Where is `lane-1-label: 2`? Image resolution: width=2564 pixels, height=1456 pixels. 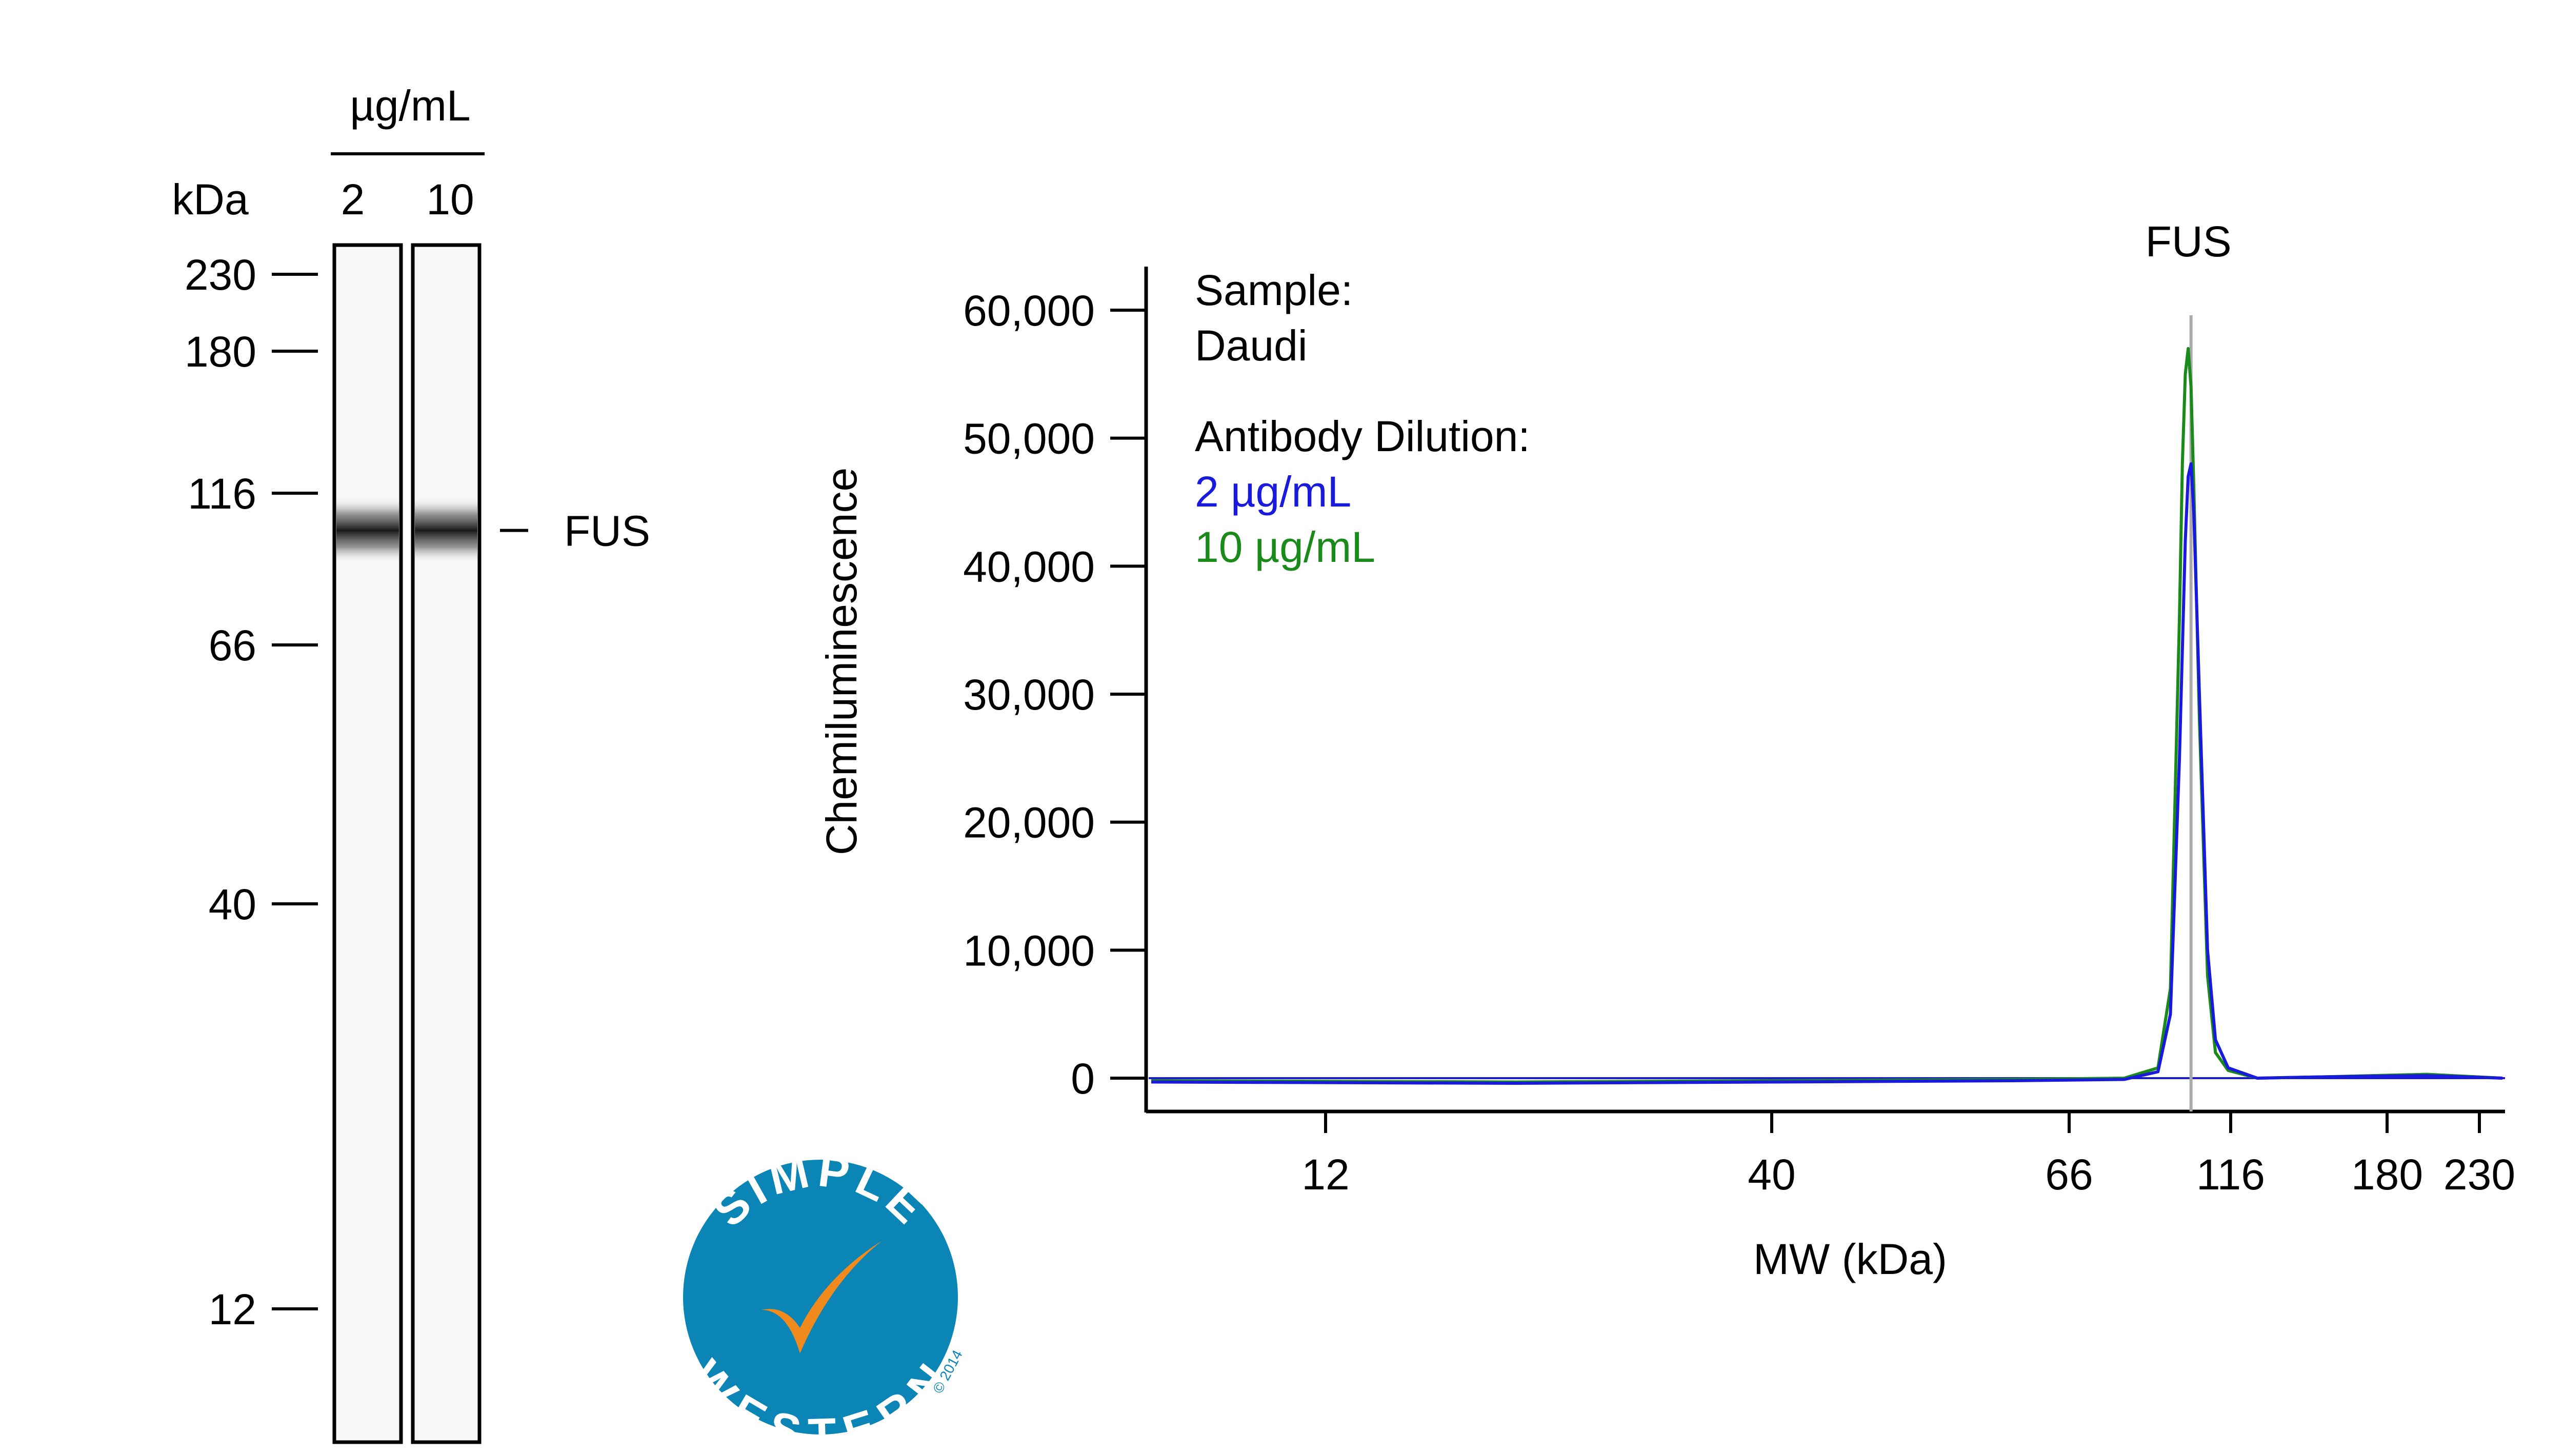
lane-1-label: 2 is located at coordinates (353, 199).